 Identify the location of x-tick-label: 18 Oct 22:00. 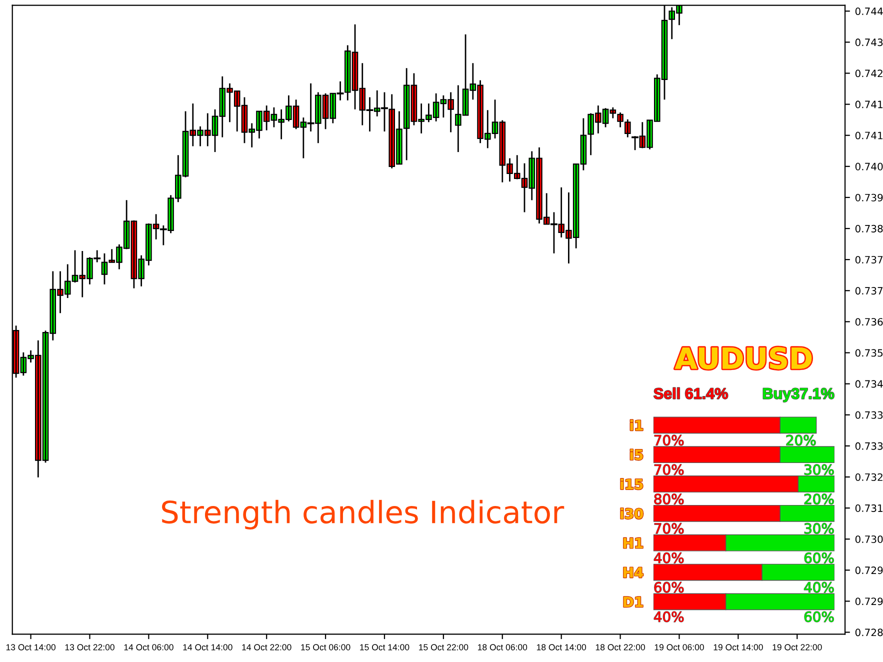
(620, 647).